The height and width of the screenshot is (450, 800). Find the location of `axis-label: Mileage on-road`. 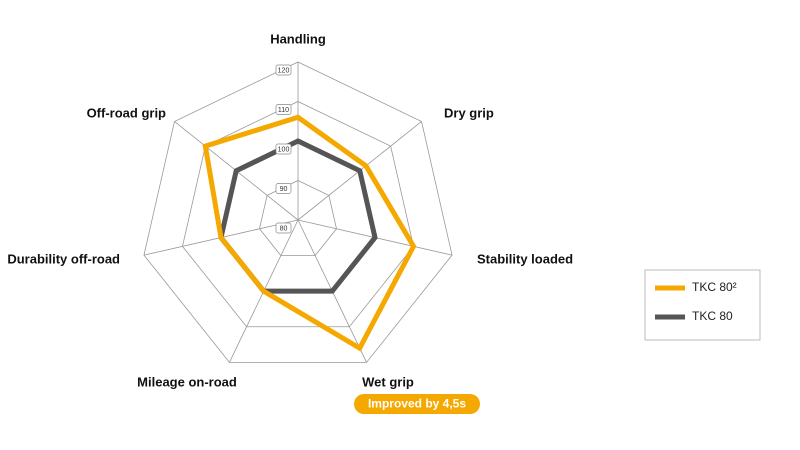

axis-label: Mileage on-road is located at coordinates (187, 381).